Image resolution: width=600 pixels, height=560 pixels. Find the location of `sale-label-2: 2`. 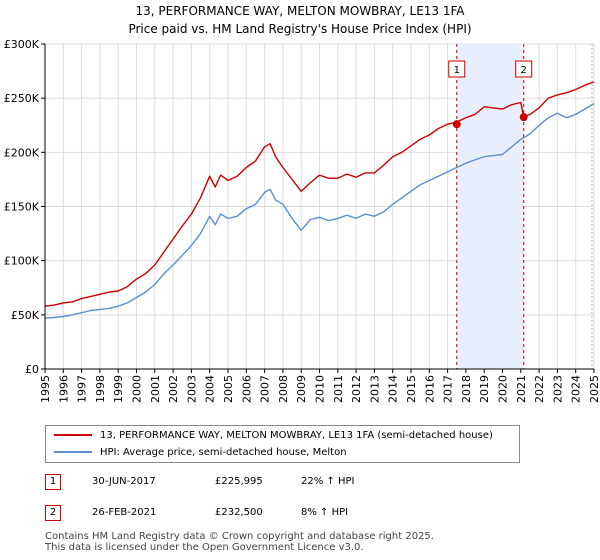

sale-label-2: 2 is located at coordinates (524, 69).